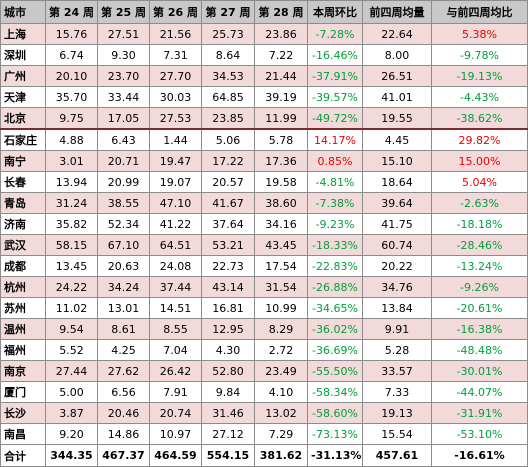 The image size is (528, 467). Describe the element at coordinates (175, 455) in the screenshot. I see `total-week-26: 464.59` at that location.